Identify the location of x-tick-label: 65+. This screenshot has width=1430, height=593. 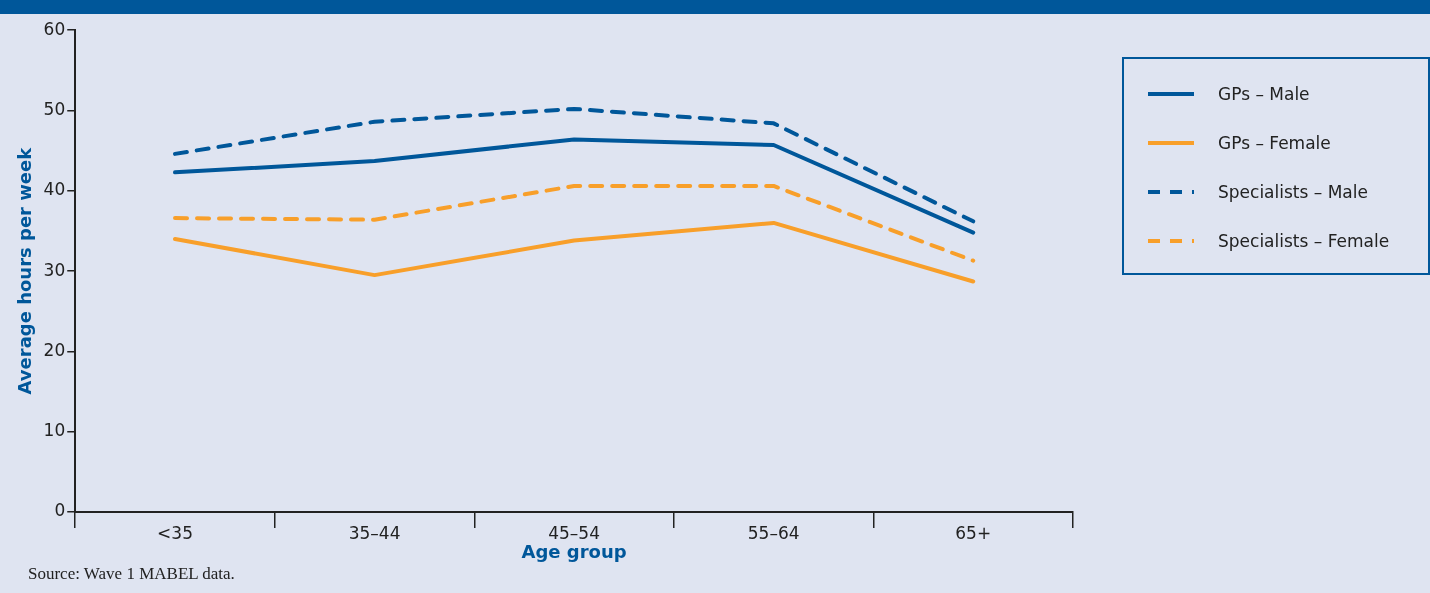
(973, 532).